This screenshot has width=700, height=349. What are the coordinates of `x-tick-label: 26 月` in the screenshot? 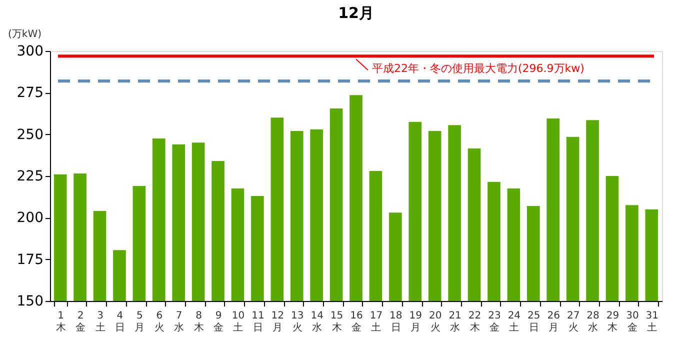 It's located at (553, 322).